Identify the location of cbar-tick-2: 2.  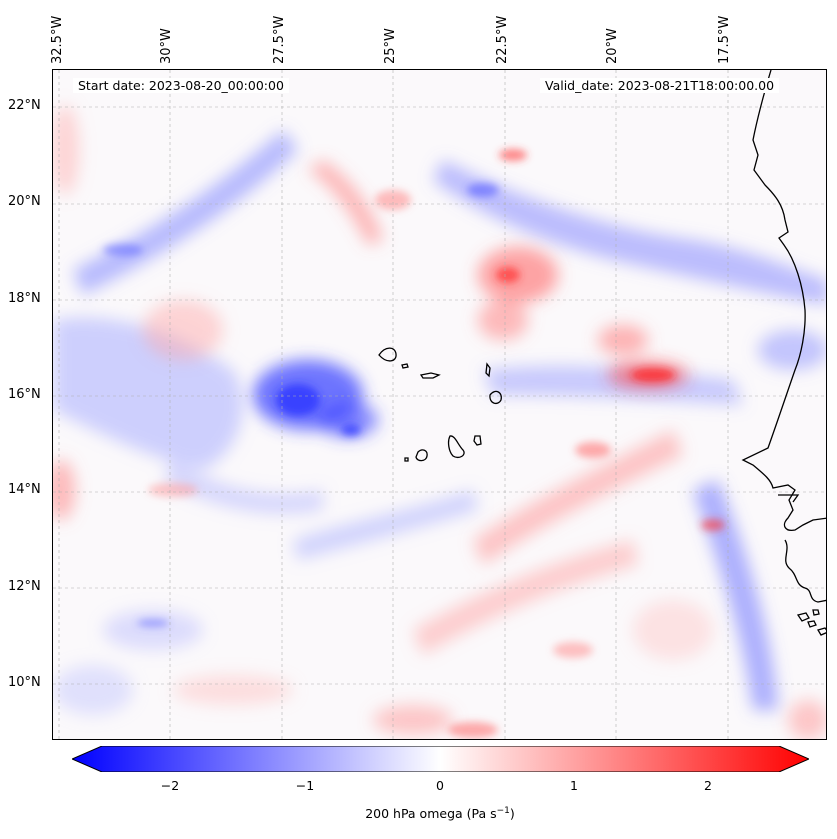
(708, 785).